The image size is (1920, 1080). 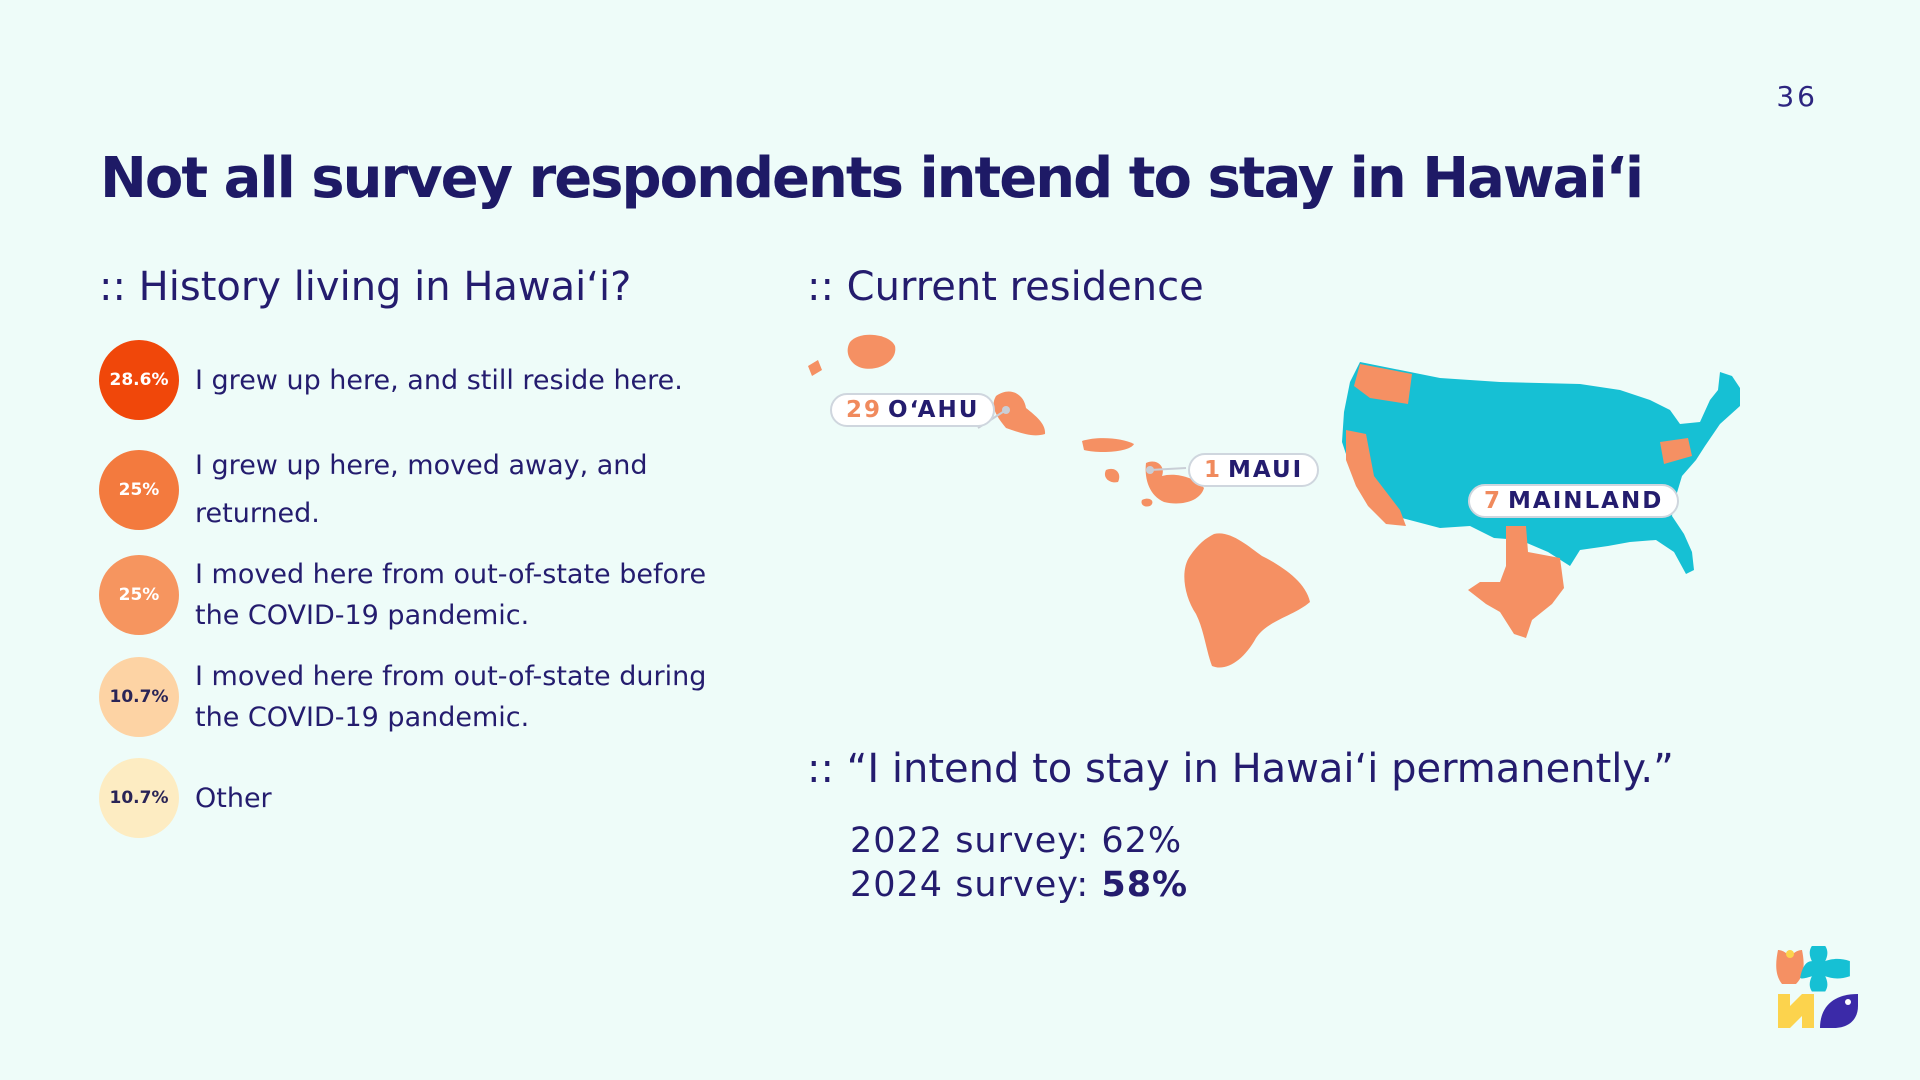 I want to click on maui-label: 1 MAUI, so click(x=1254, y=470).